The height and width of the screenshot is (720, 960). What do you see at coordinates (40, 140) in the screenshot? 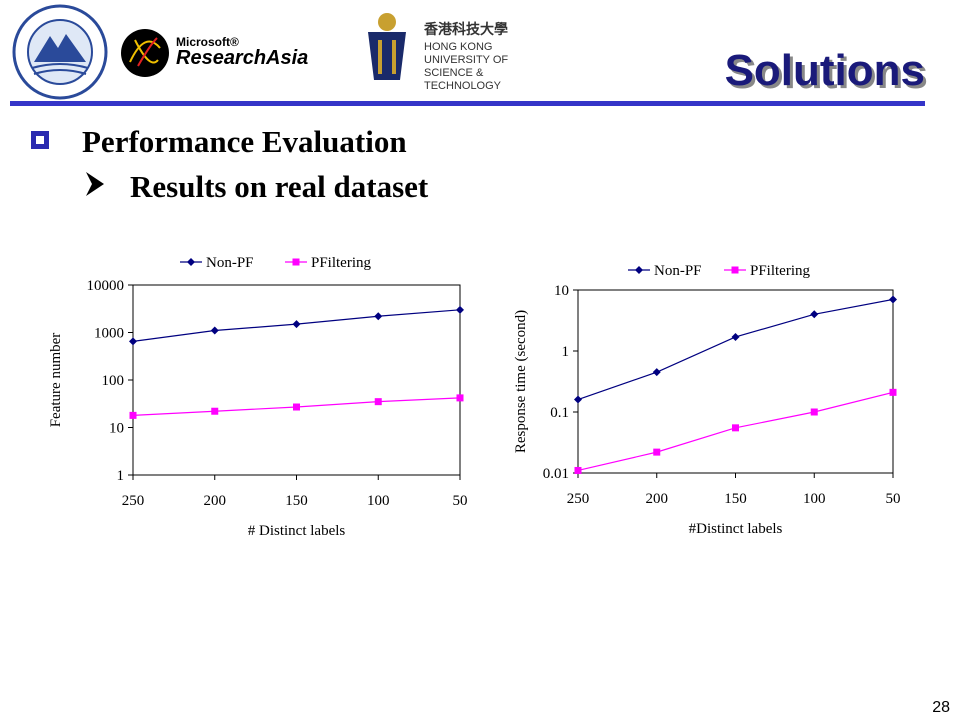
I see `bullet-square-inner` at bounding box center [40, 140].